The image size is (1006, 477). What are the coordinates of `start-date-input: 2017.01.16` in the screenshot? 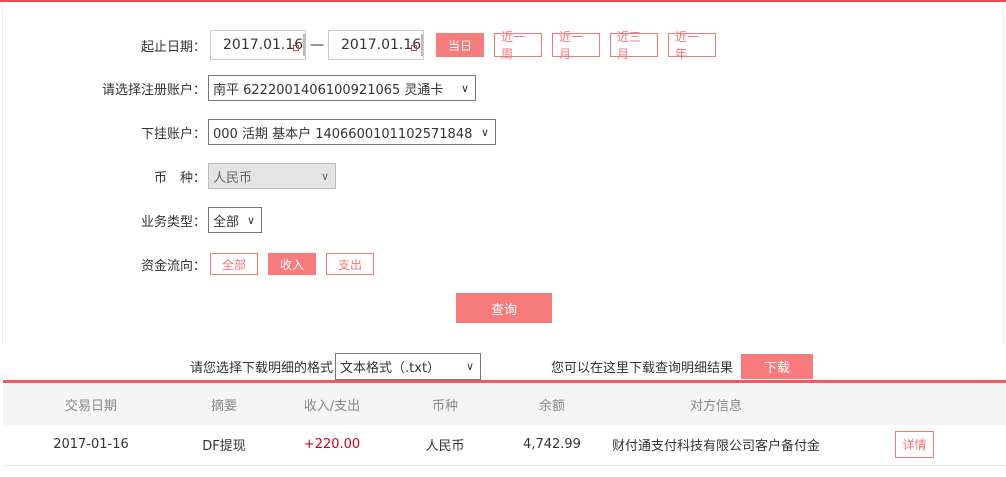 It's located at (258, 45).